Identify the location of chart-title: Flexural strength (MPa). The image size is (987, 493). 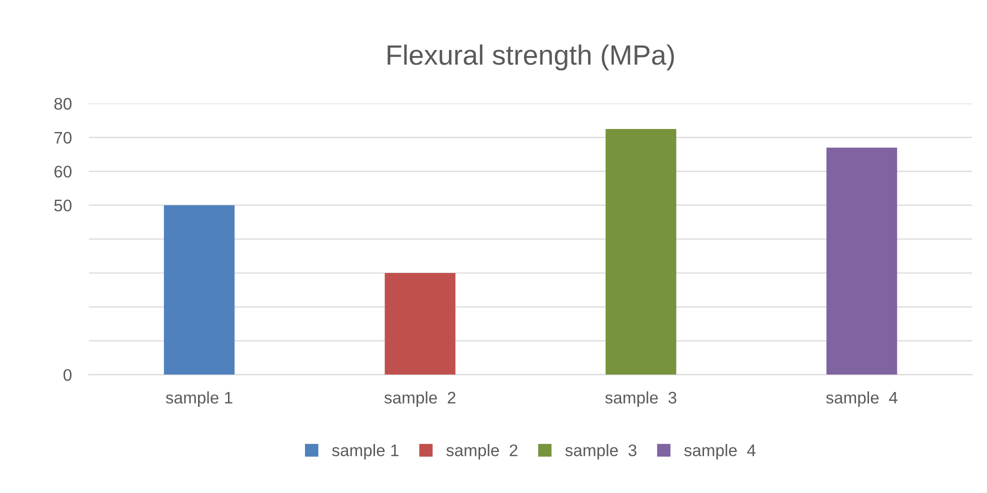
(531, 57).